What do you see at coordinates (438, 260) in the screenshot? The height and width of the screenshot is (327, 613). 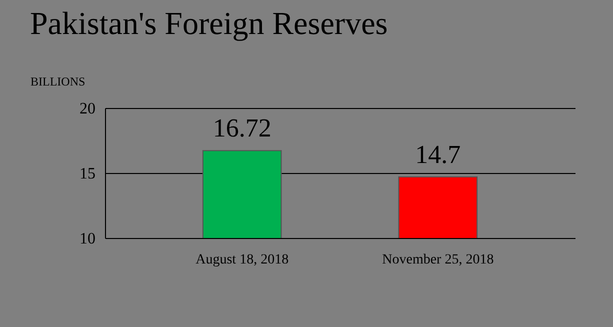 I see `x-tick-label: November 25, 2018` at bounding box center [438, 260].